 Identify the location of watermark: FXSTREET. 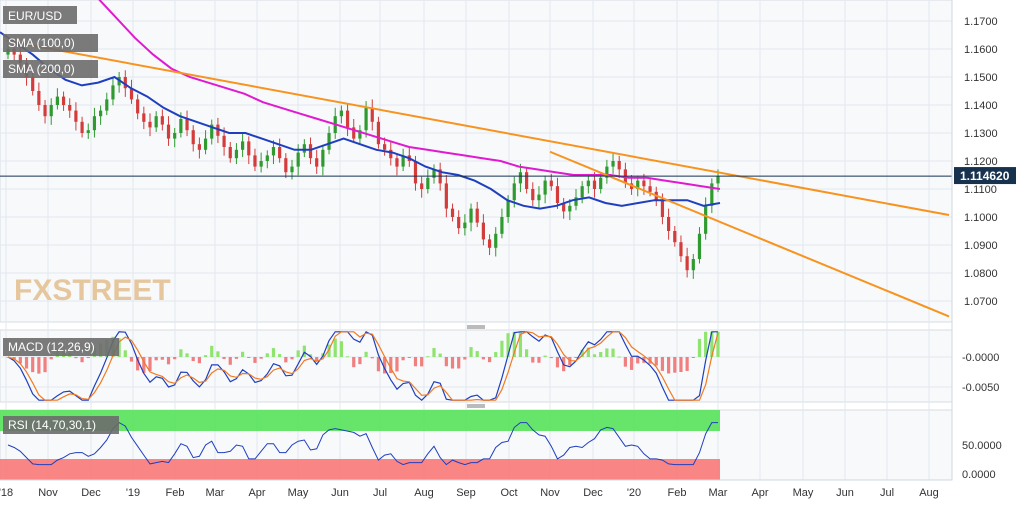
(92, 290).